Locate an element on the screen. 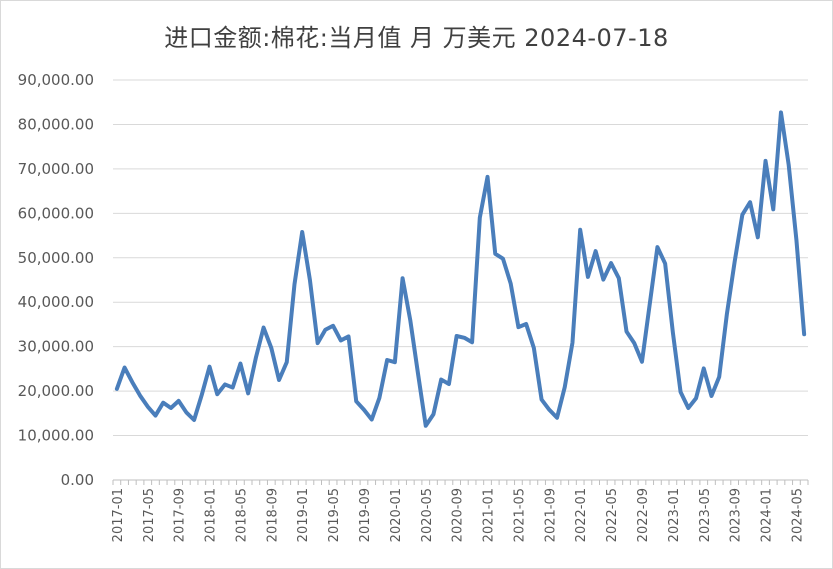  chart-title: 进口金额:棉花:当月值 月 万美元 2024-07-18 is located at coordinates (416, 38).